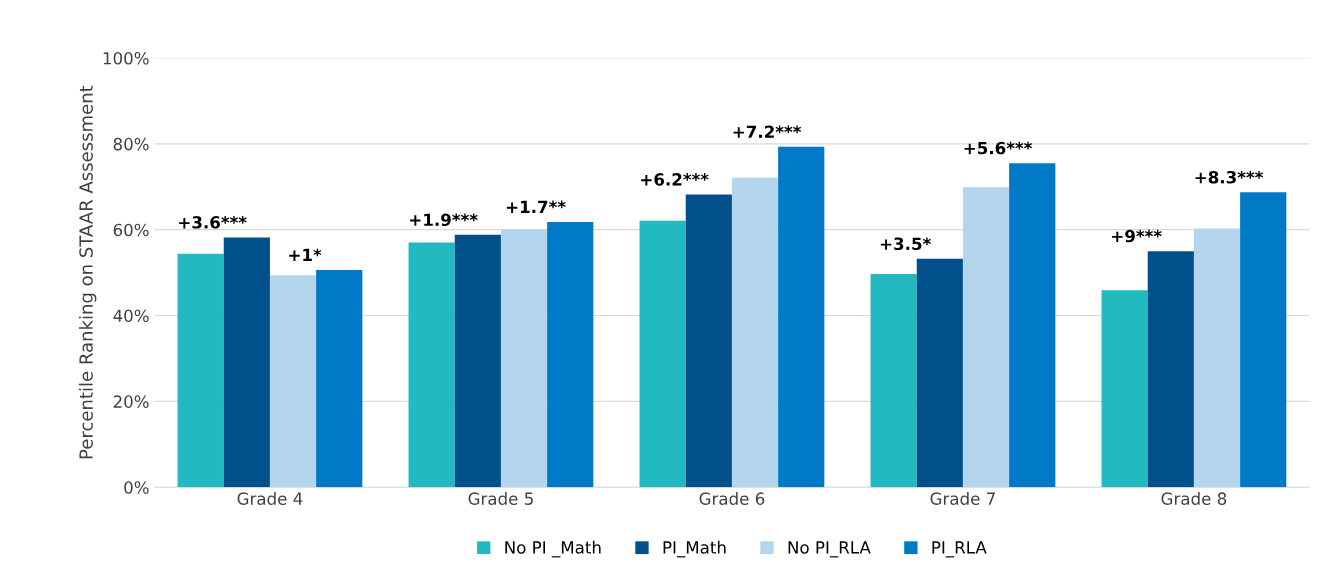  Describe the element at coordinates (270, 498) in the screenshot. I see `x-tick-label: Grade 4` at that location.